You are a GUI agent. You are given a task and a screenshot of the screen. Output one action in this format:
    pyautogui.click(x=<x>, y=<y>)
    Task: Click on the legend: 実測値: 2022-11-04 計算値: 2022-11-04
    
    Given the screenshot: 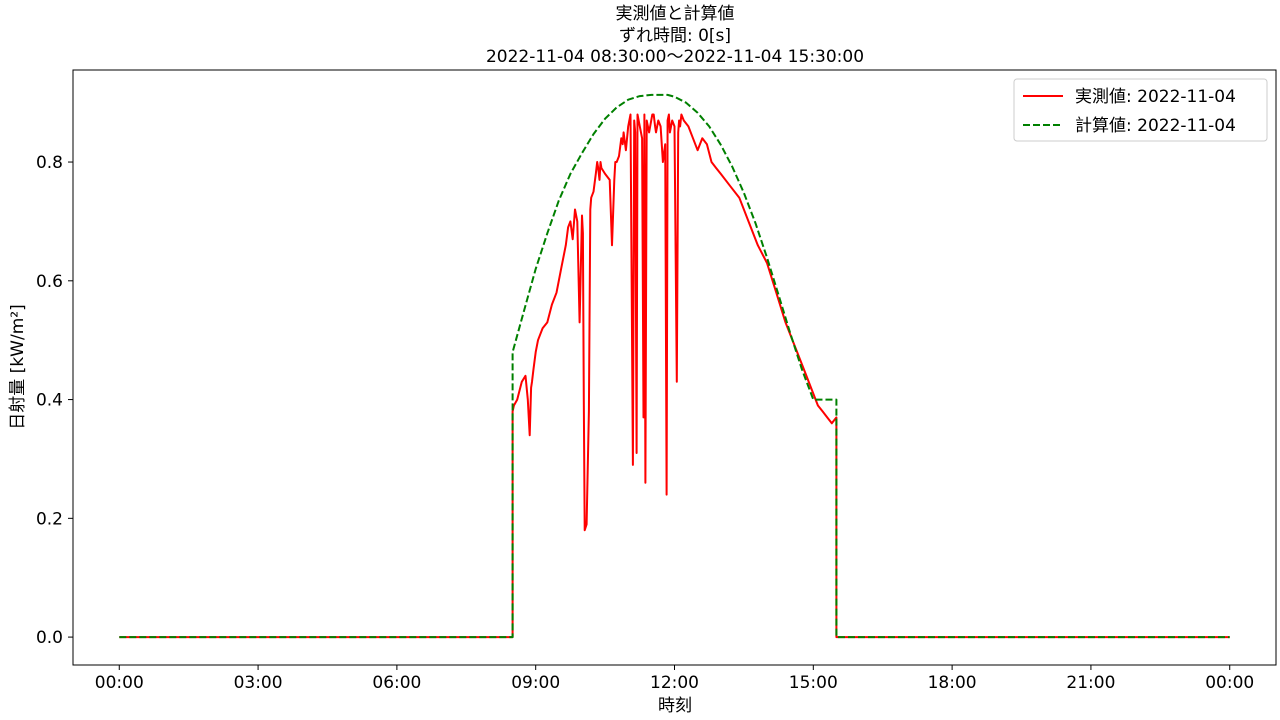 What is the action you would take?
    pyautogui.click(x=1140, y=110)
    